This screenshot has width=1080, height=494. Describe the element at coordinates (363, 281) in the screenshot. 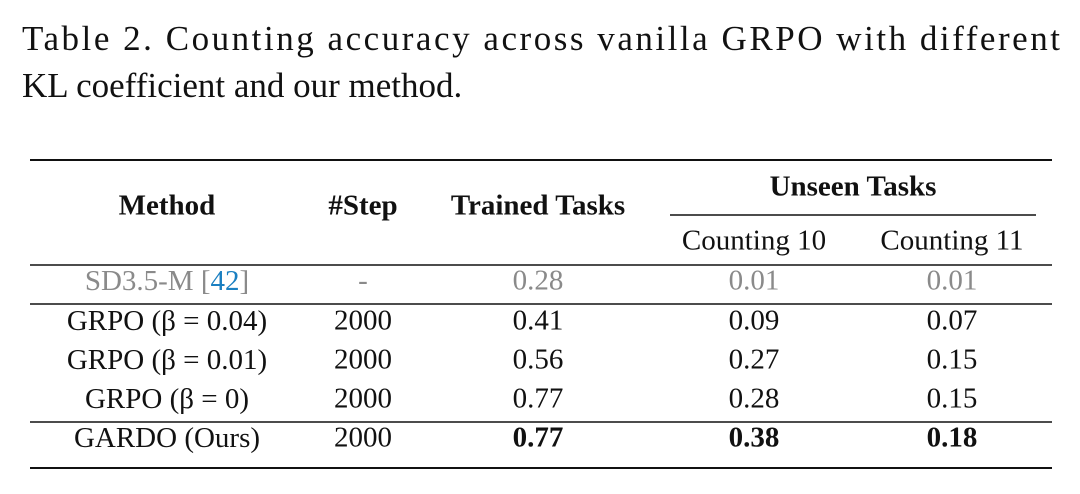

I see `cell: -` at that location.